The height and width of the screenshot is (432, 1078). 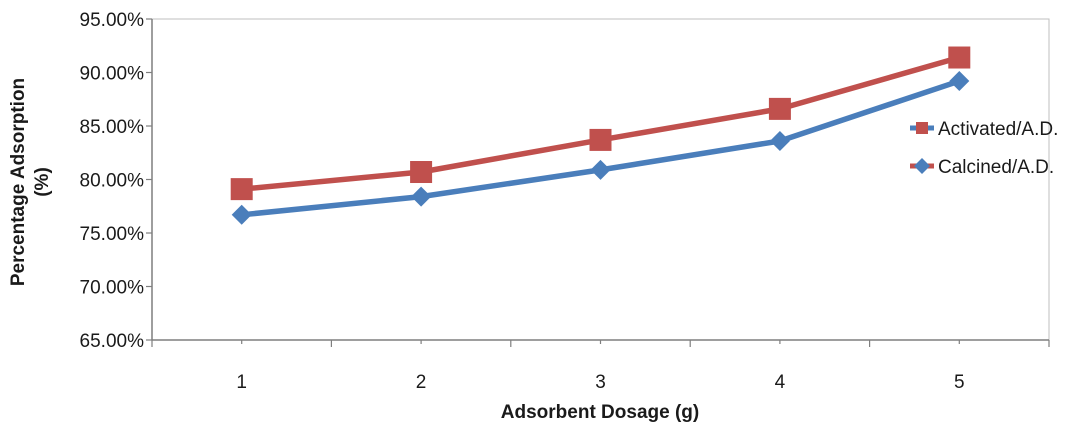 I want to click on y-tick-label: 70.00%, so click(x=112, y=288).